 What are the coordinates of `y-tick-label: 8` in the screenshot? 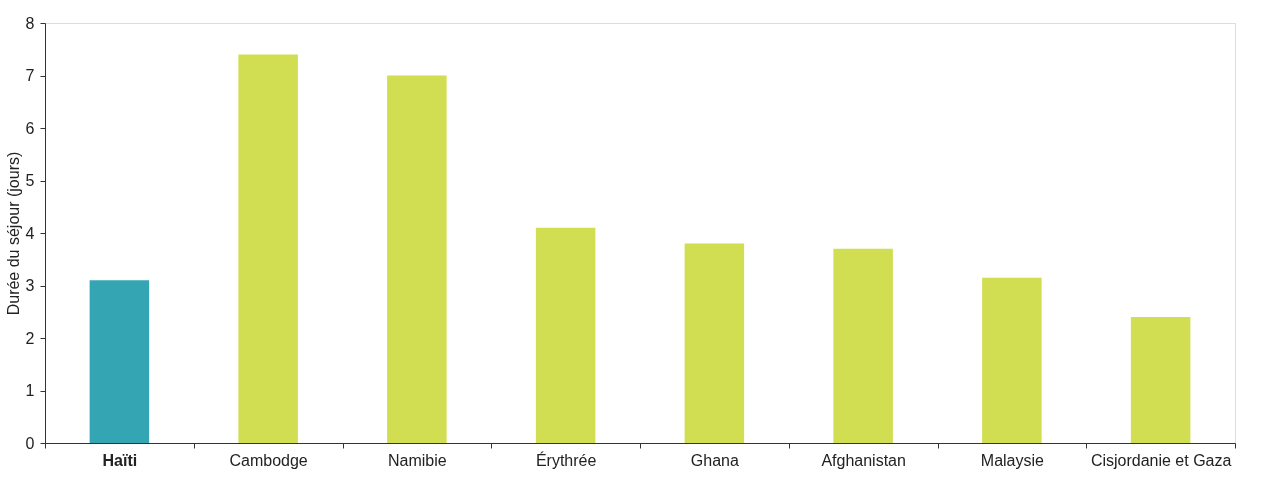 It's located at (30, 23).